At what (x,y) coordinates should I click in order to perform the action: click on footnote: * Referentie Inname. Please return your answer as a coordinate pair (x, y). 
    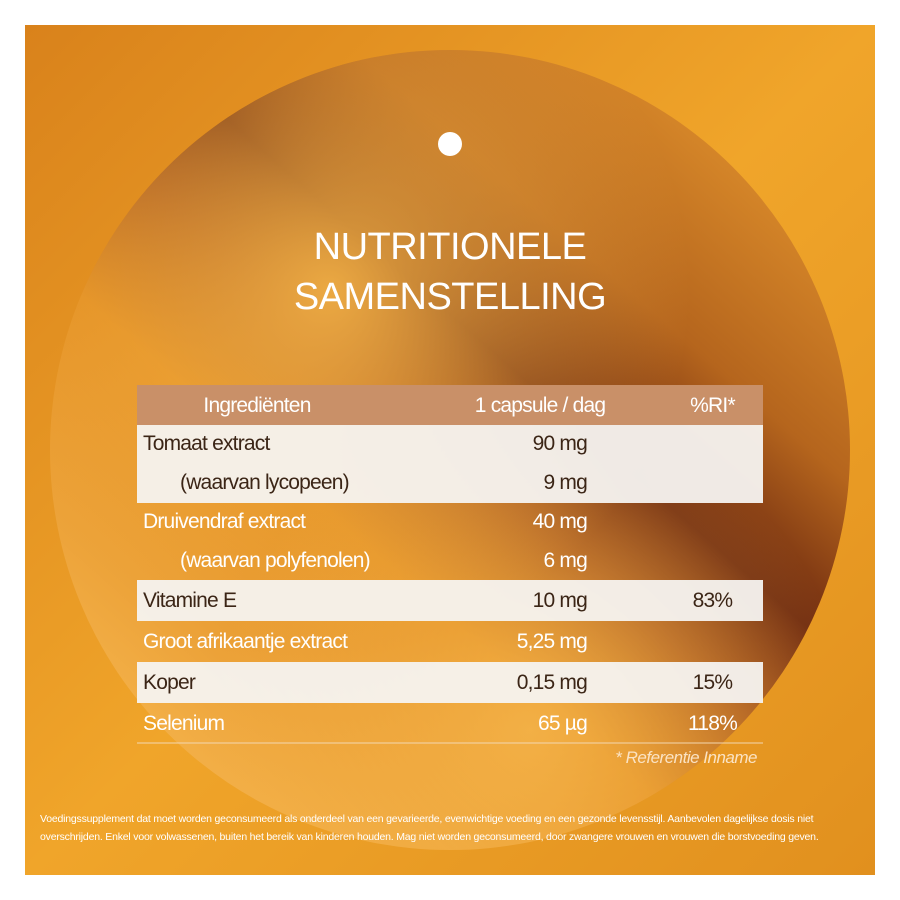
    Looking at the image, I should click on (686, 757).